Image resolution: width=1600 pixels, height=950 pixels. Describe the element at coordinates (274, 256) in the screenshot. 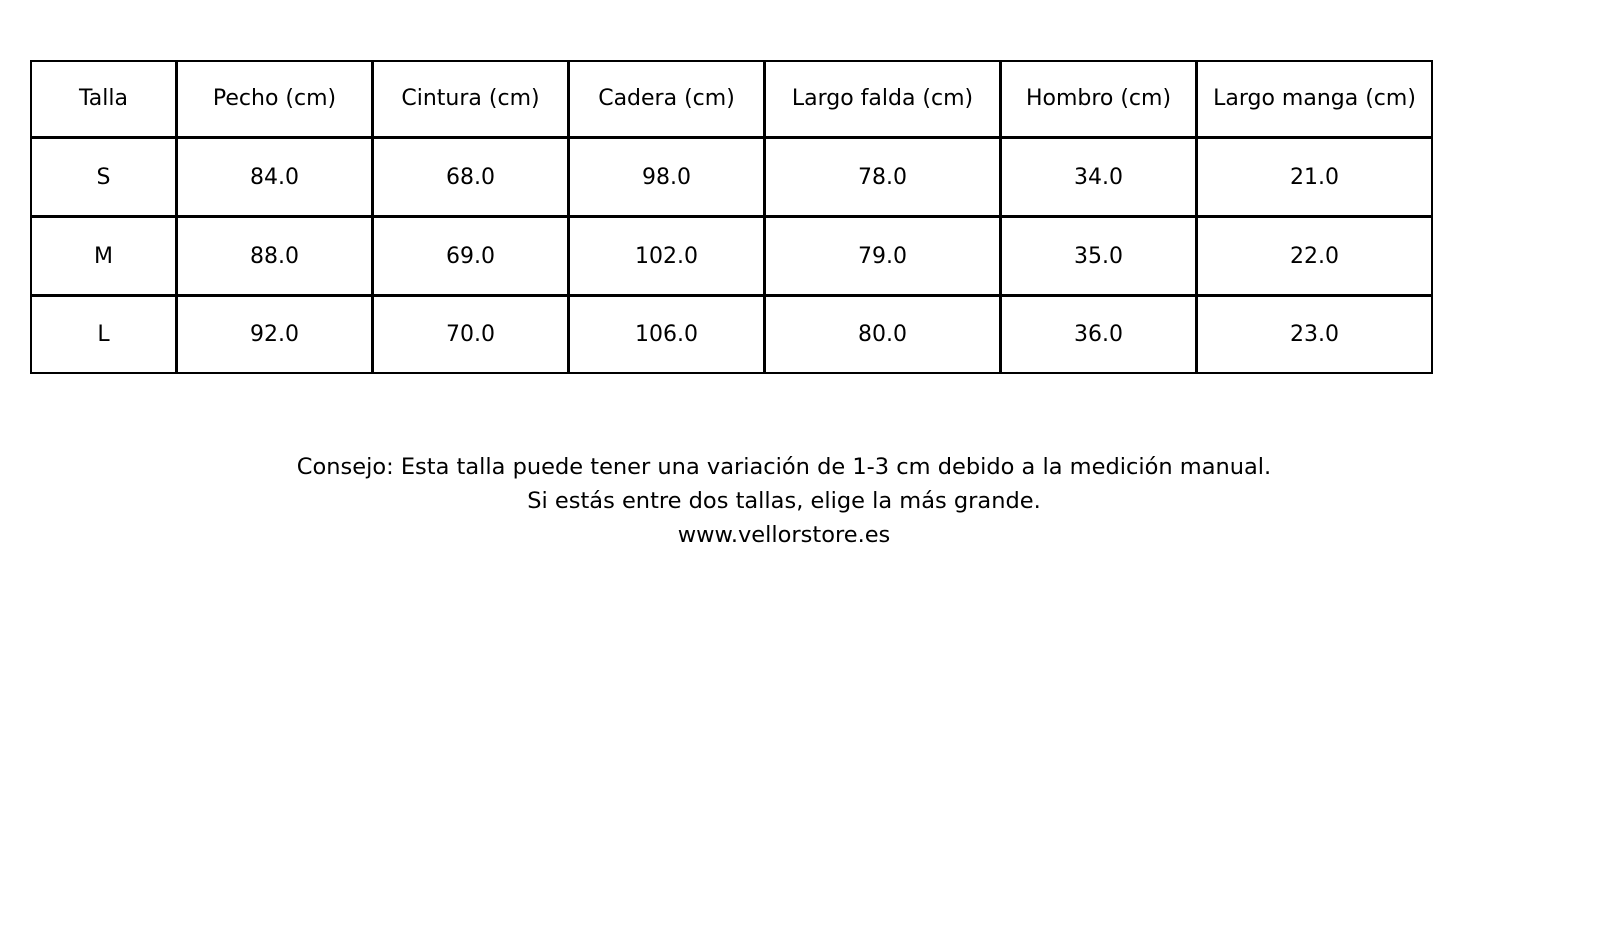

I see `table-cell: 88.0` at that location.